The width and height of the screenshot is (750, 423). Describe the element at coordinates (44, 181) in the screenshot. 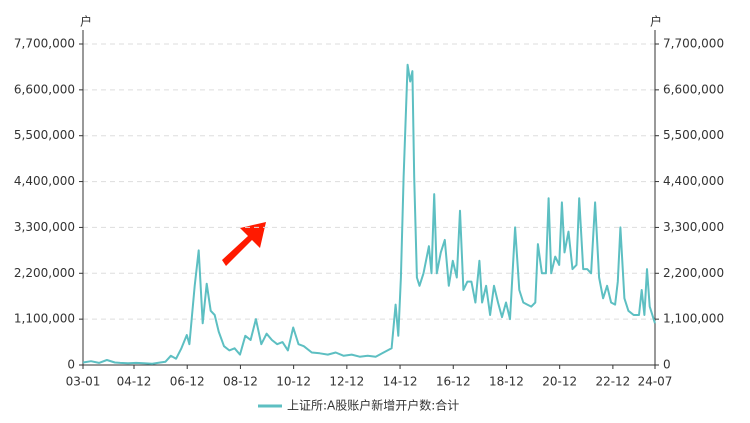

I see `y-tick-label: 4,400,000` at that location.